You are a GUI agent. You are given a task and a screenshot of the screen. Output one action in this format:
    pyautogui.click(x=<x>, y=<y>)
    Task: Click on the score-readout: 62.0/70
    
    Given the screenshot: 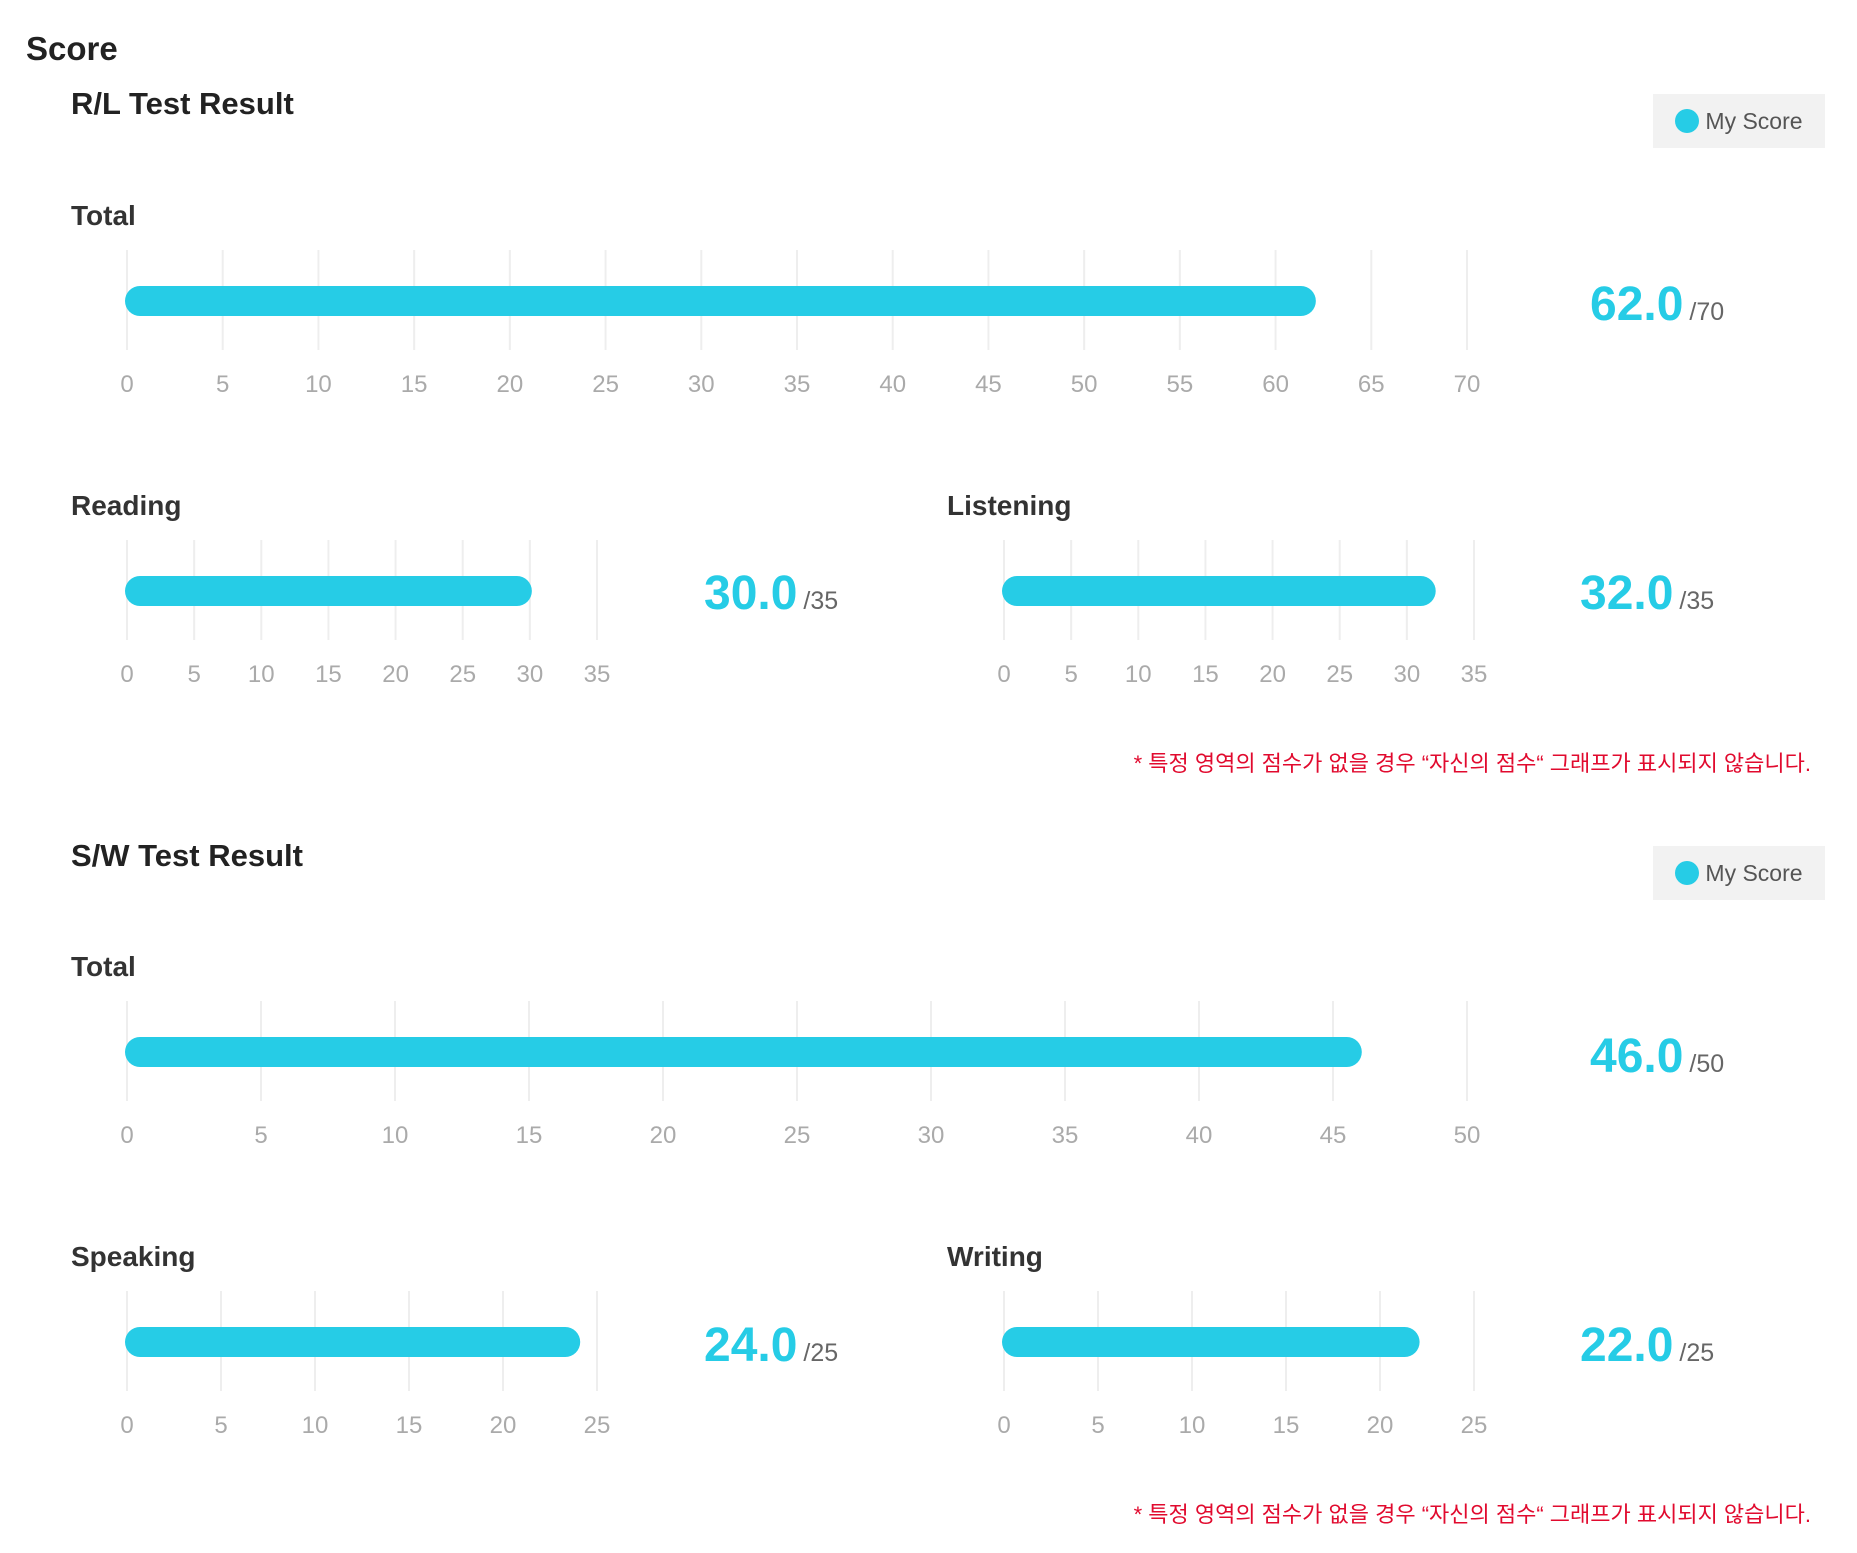 What is the action you would take?
    pyautogui.click(x=1657, y=304)
    